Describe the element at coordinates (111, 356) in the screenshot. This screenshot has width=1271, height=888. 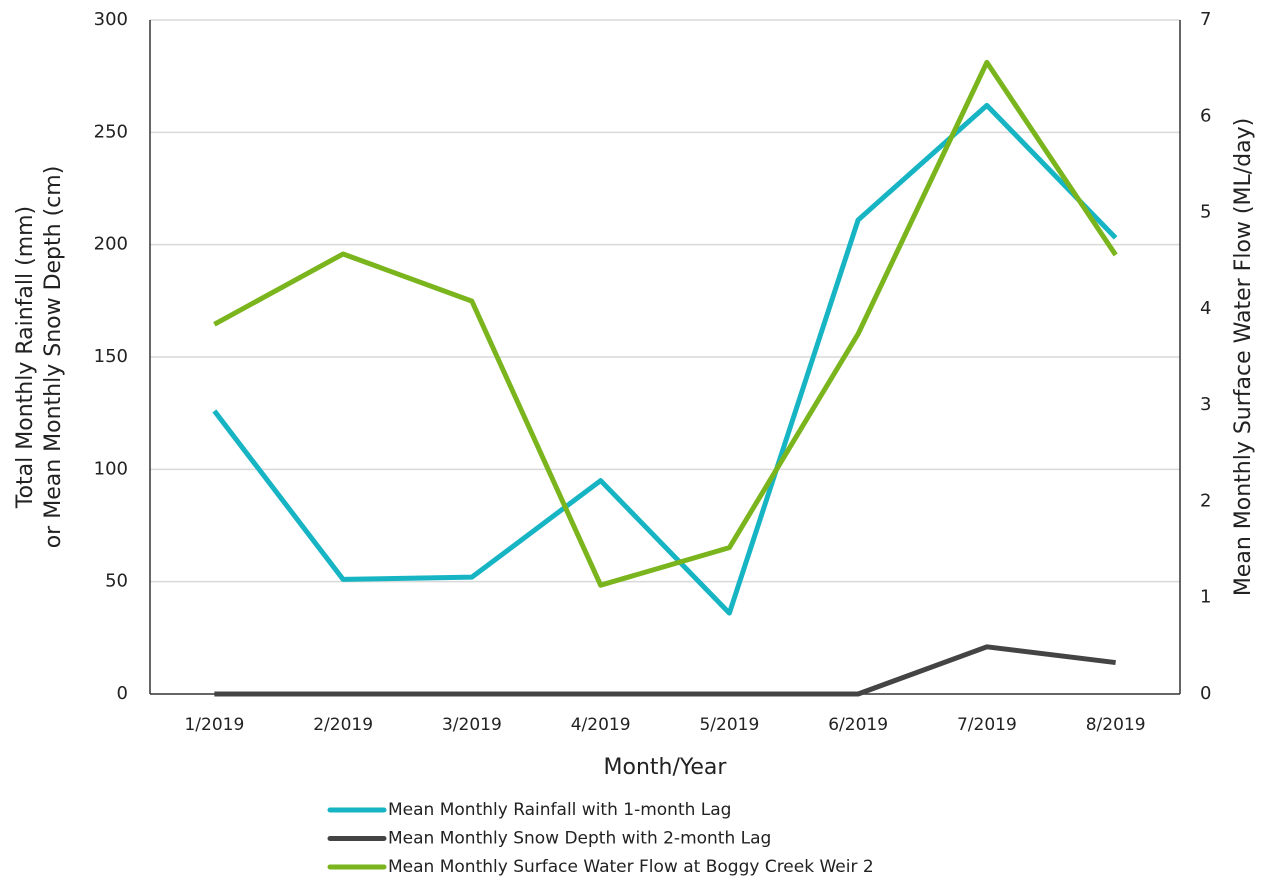
I see `y-tick-label: 150` at that location.